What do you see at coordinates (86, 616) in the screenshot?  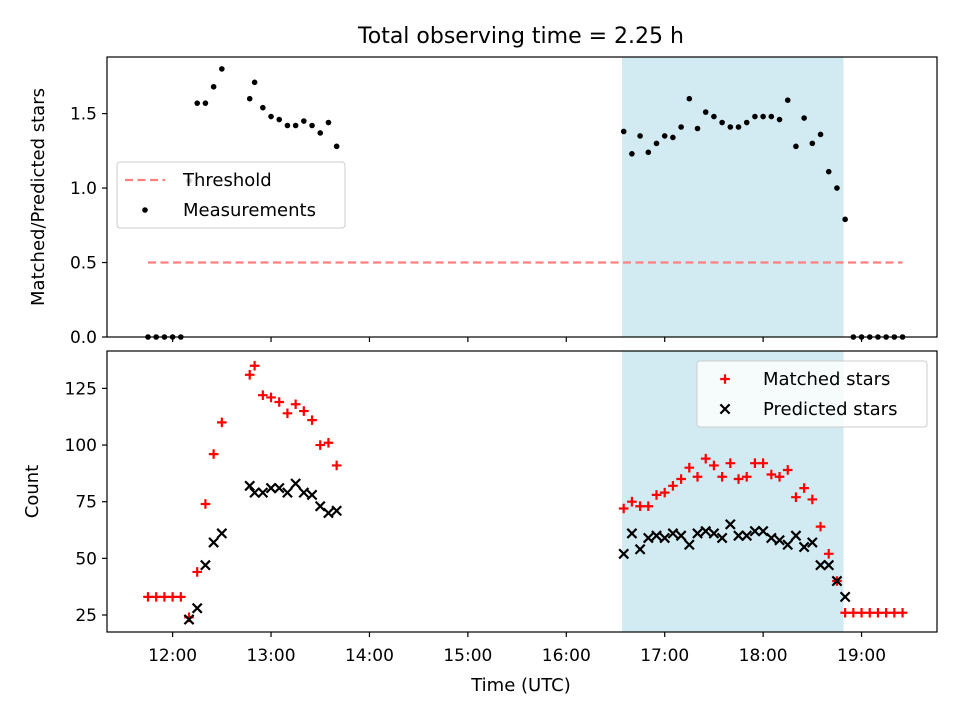 I see `y-tick-label: 25` at bounding box center [86, 616].